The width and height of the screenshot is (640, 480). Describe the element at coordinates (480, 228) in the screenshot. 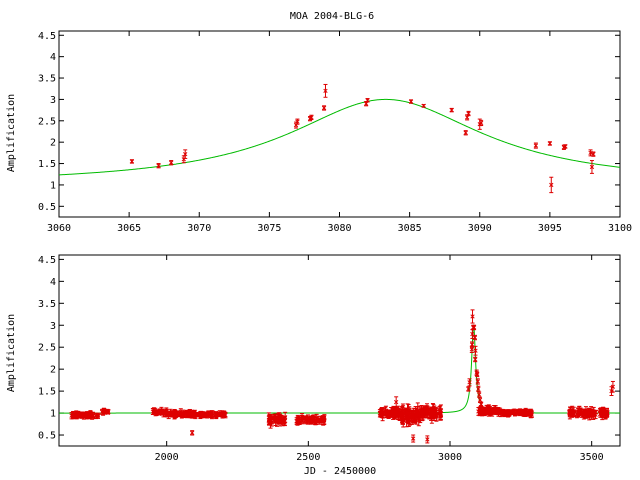

I see `x-tick-label-top: 3090` at that location.